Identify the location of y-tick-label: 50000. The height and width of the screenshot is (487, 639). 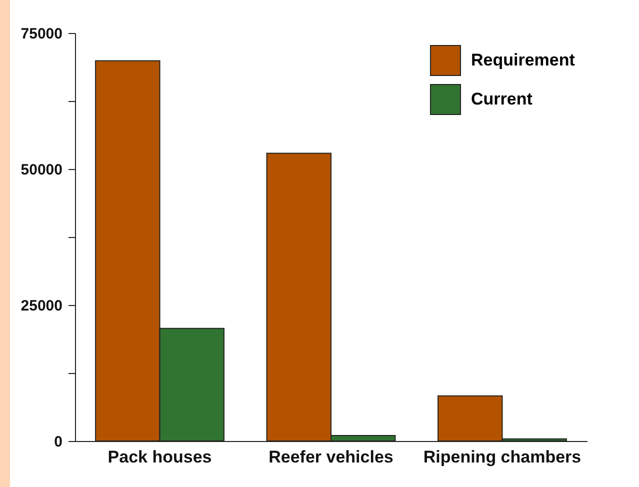
(41, 170).